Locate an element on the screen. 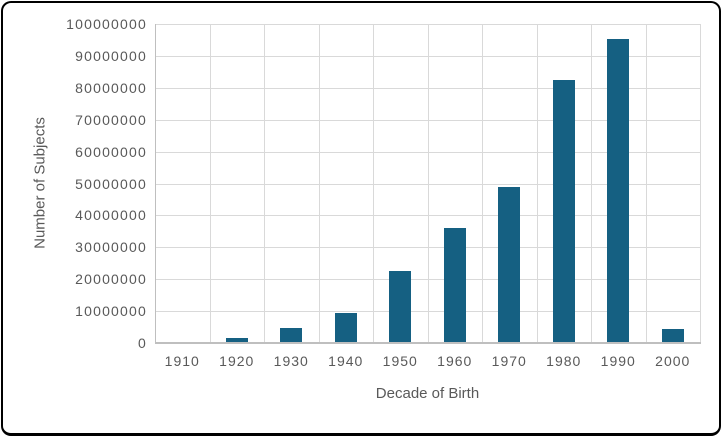  bar-1930 is located at coordinates (291, 335).